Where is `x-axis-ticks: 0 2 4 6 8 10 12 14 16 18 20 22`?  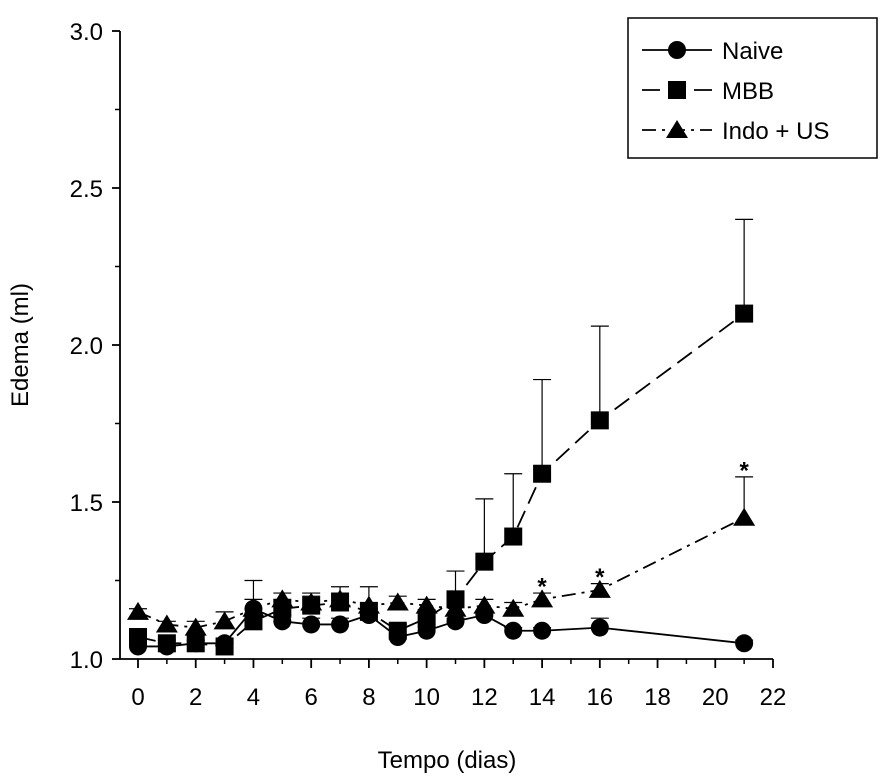
x-axis-ticks: 0 2 4 6 8 10 12 14 16 18 20 22 is located at coordinates (458, 685).